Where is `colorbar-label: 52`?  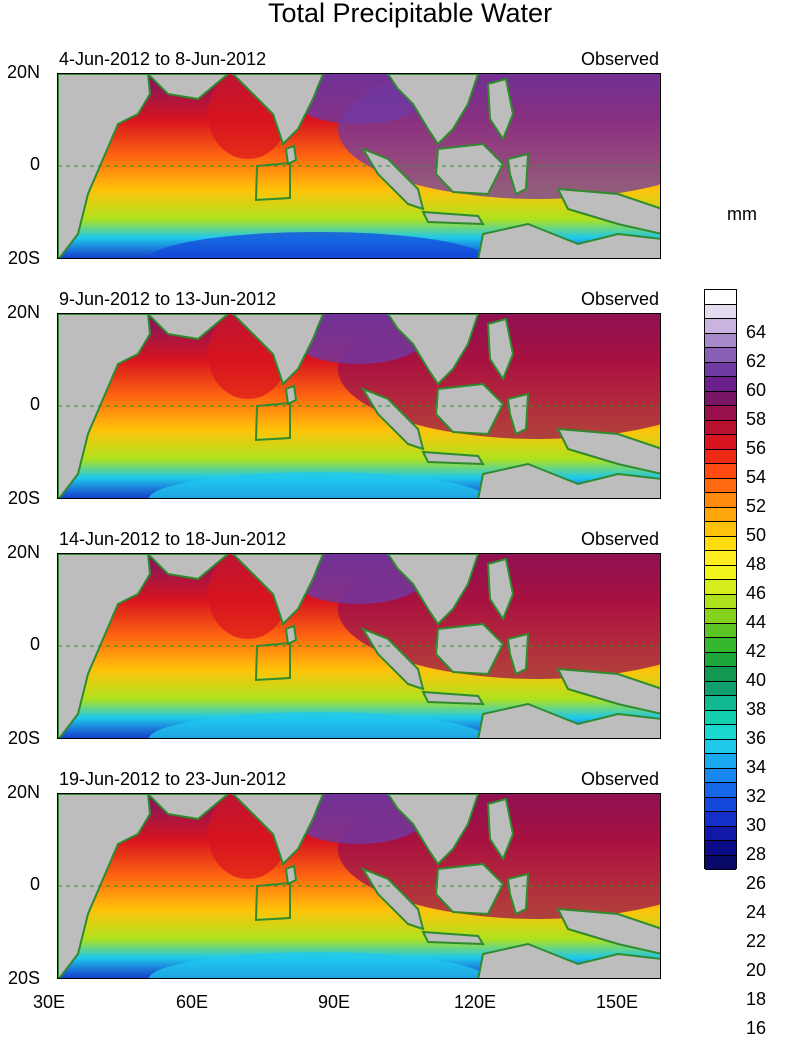 colorbar-label: 52 is located at coordinates (756, 505).